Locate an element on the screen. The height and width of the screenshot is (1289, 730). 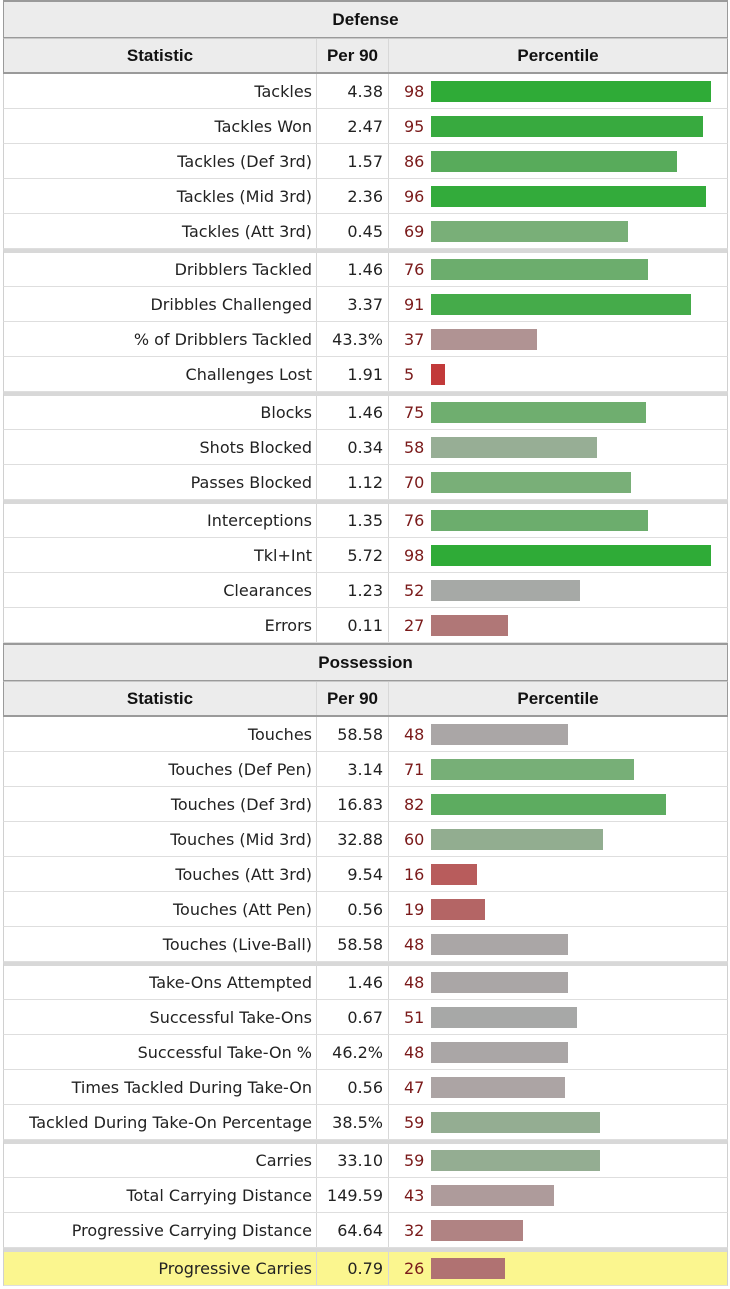
percentile-cell: 60 is located at coordinates (557, 839).